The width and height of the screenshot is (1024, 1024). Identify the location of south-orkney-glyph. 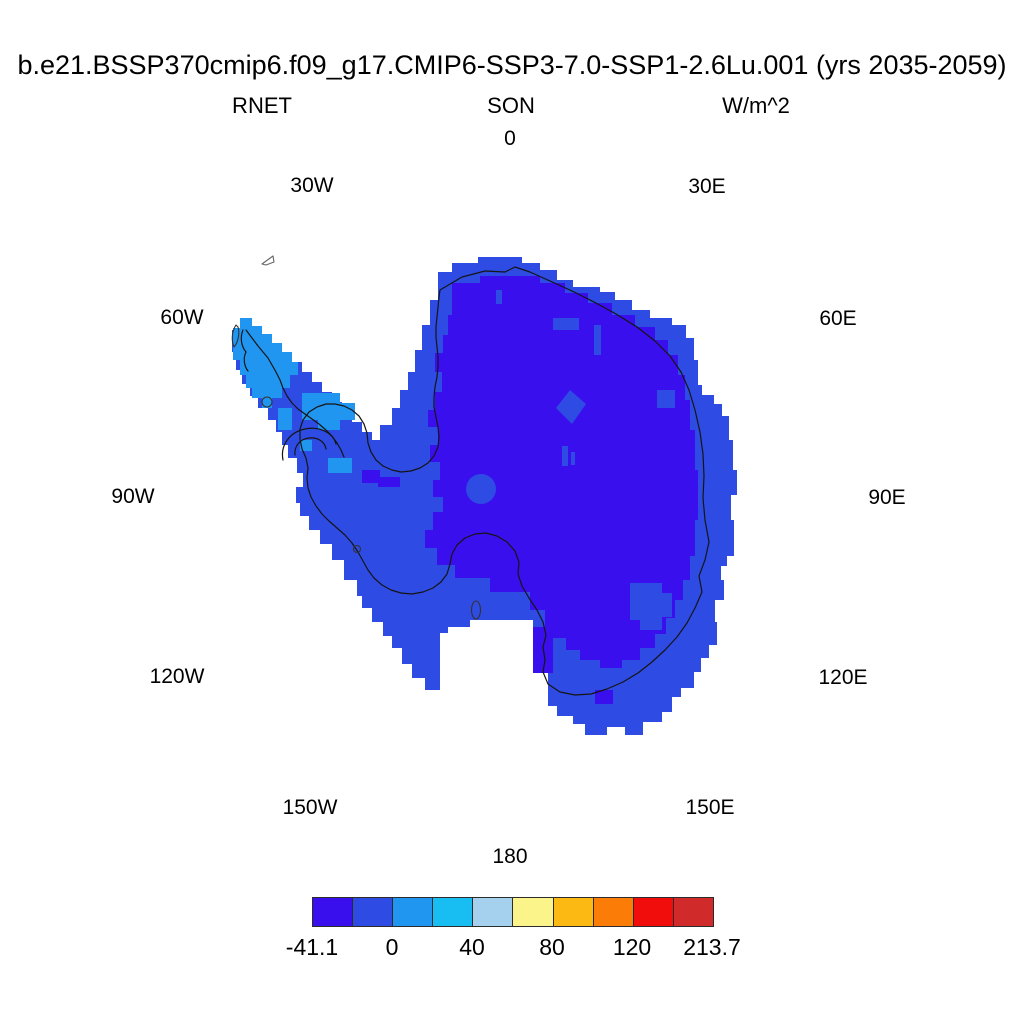
(268, 260).